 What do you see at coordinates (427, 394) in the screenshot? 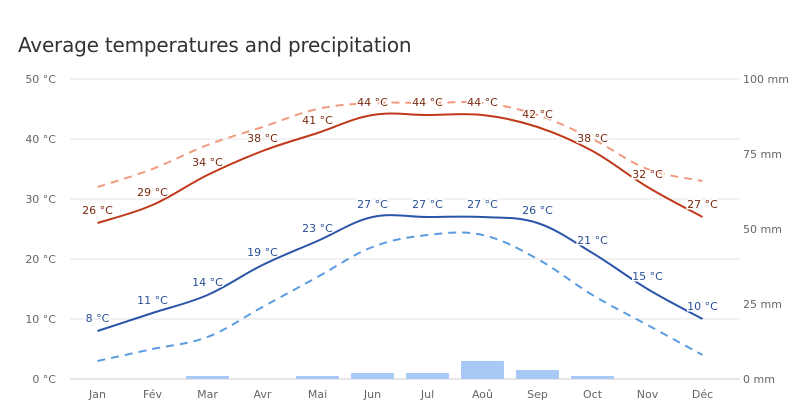
I see `x-tick-label: Jul` at bounding box center [427, 394].